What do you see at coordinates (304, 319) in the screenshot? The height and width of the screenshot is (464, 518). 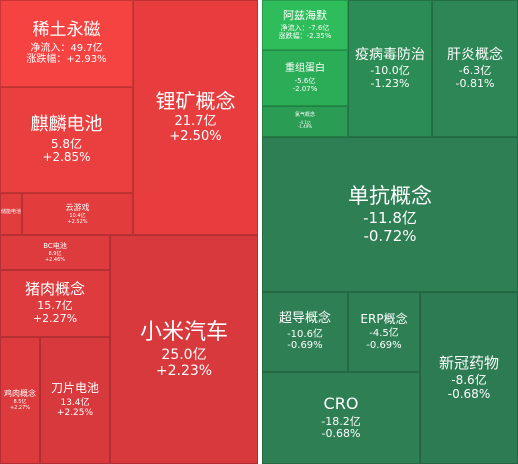 I see `tile-name: 超导概念` at bounding box center [304, 319].